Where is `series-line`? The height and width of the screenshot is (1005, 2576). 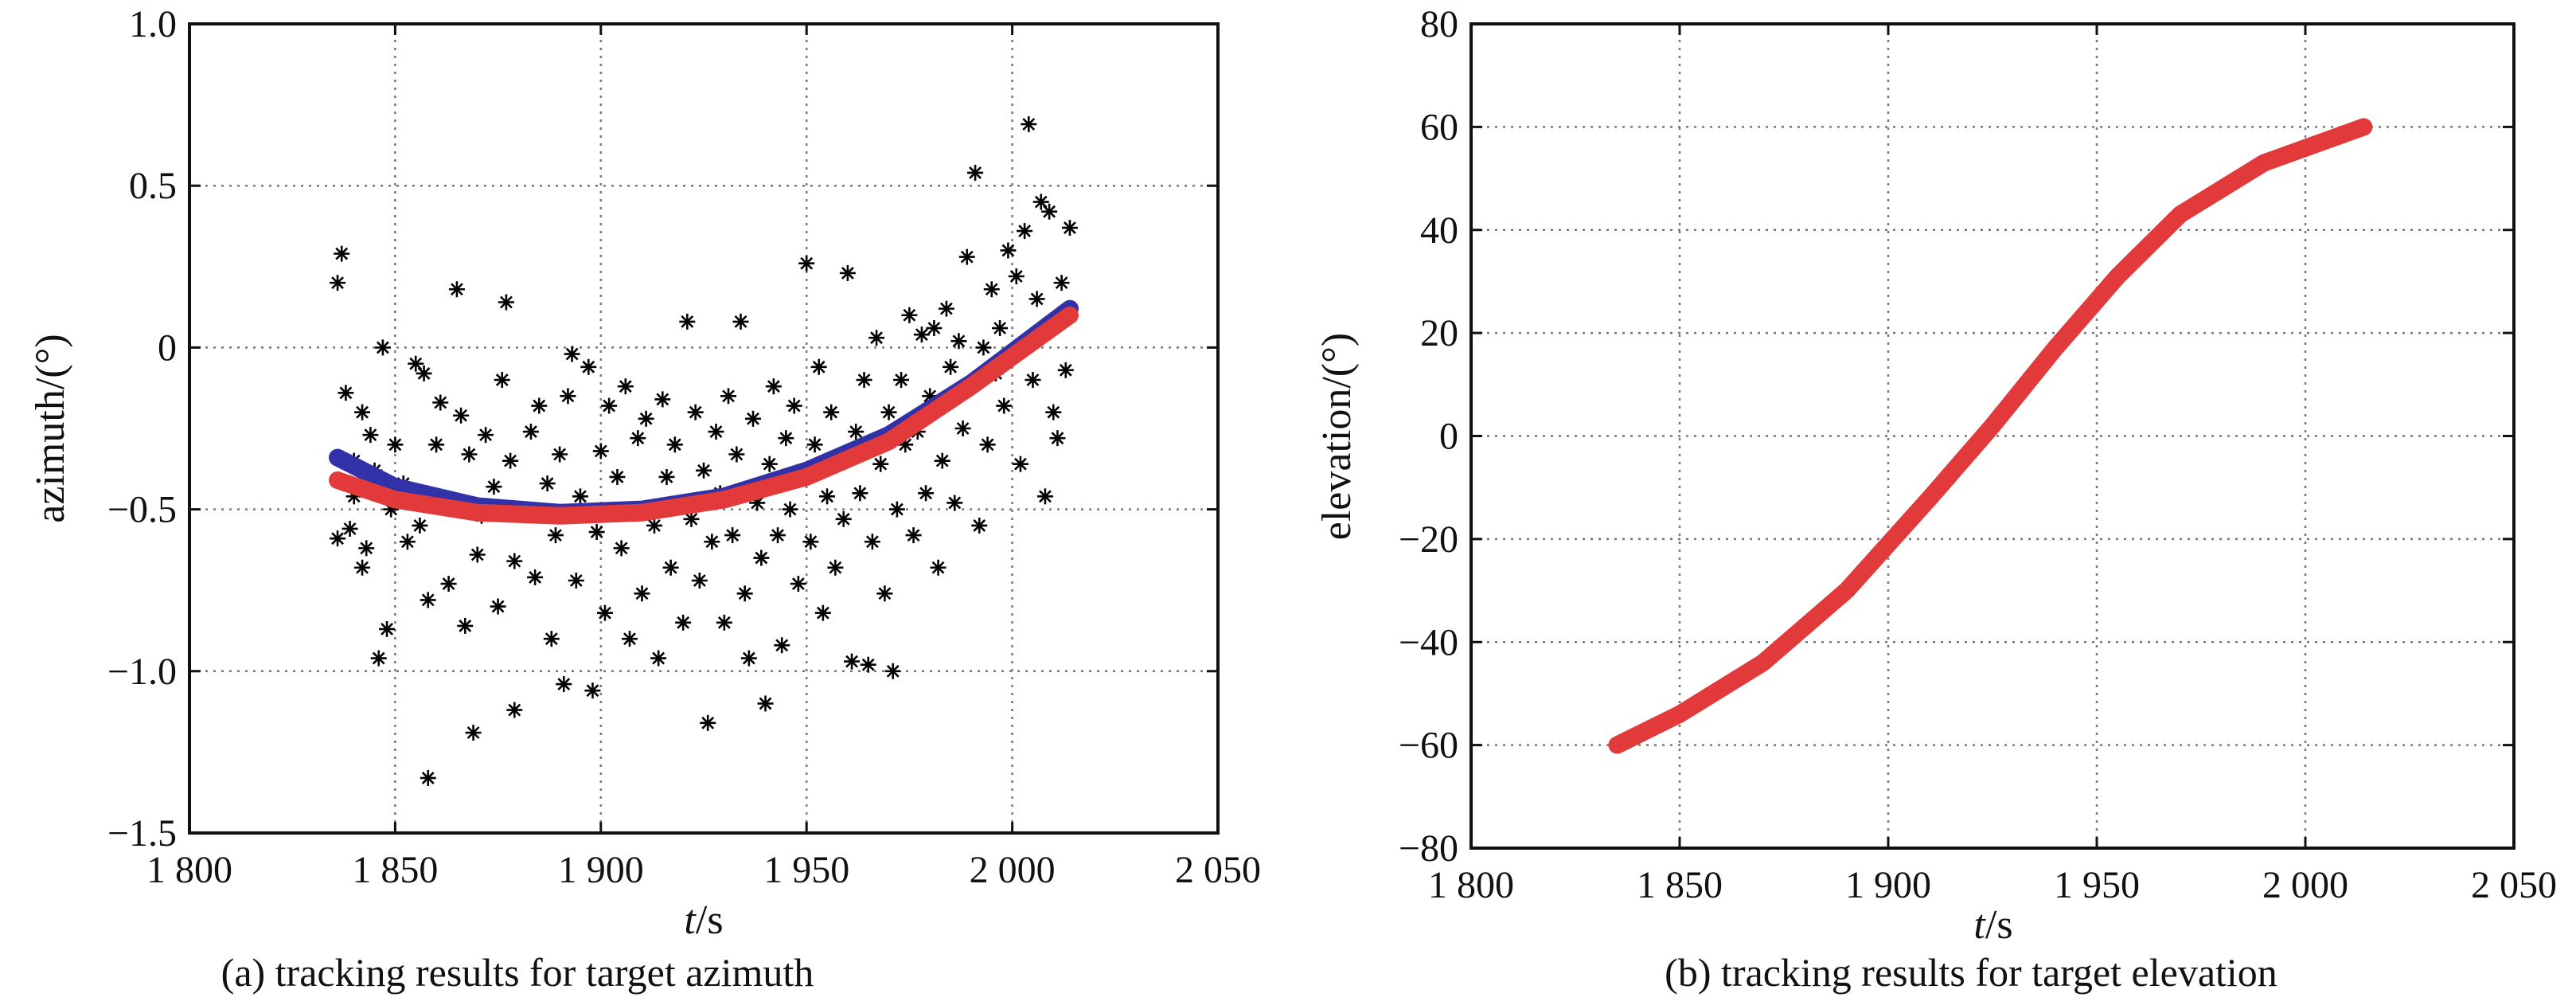 series-line is located at coordinates (704, 415).